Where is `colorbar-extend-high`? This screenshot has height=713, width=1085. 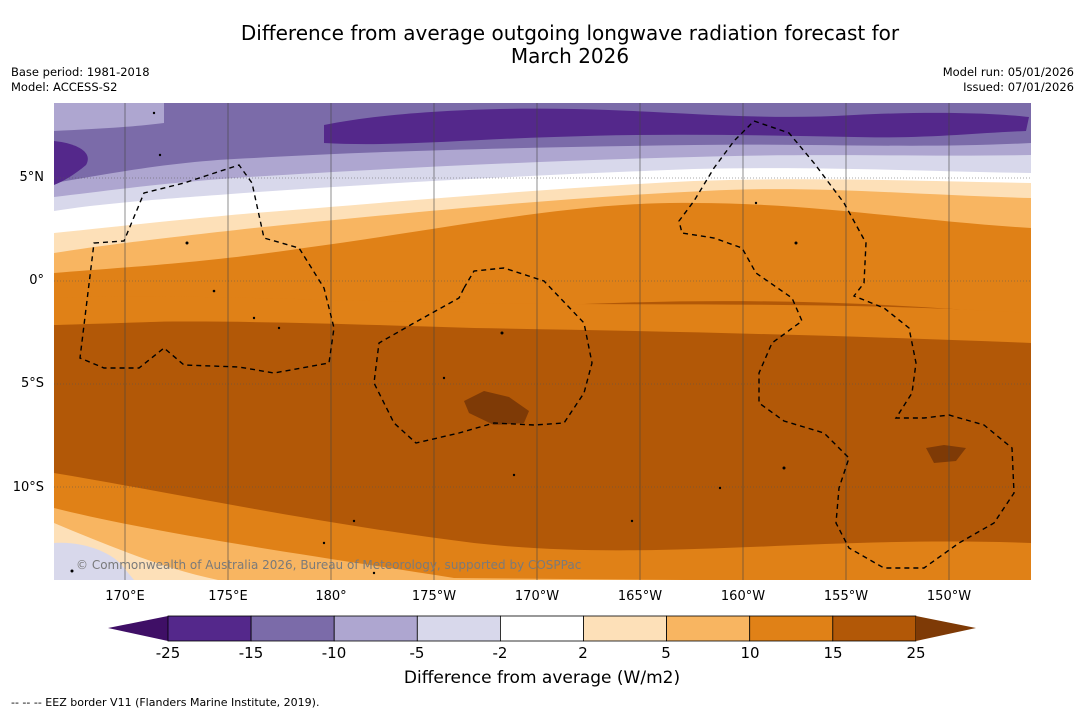
colorbar-extend-high is located at coordinates (946, 628).